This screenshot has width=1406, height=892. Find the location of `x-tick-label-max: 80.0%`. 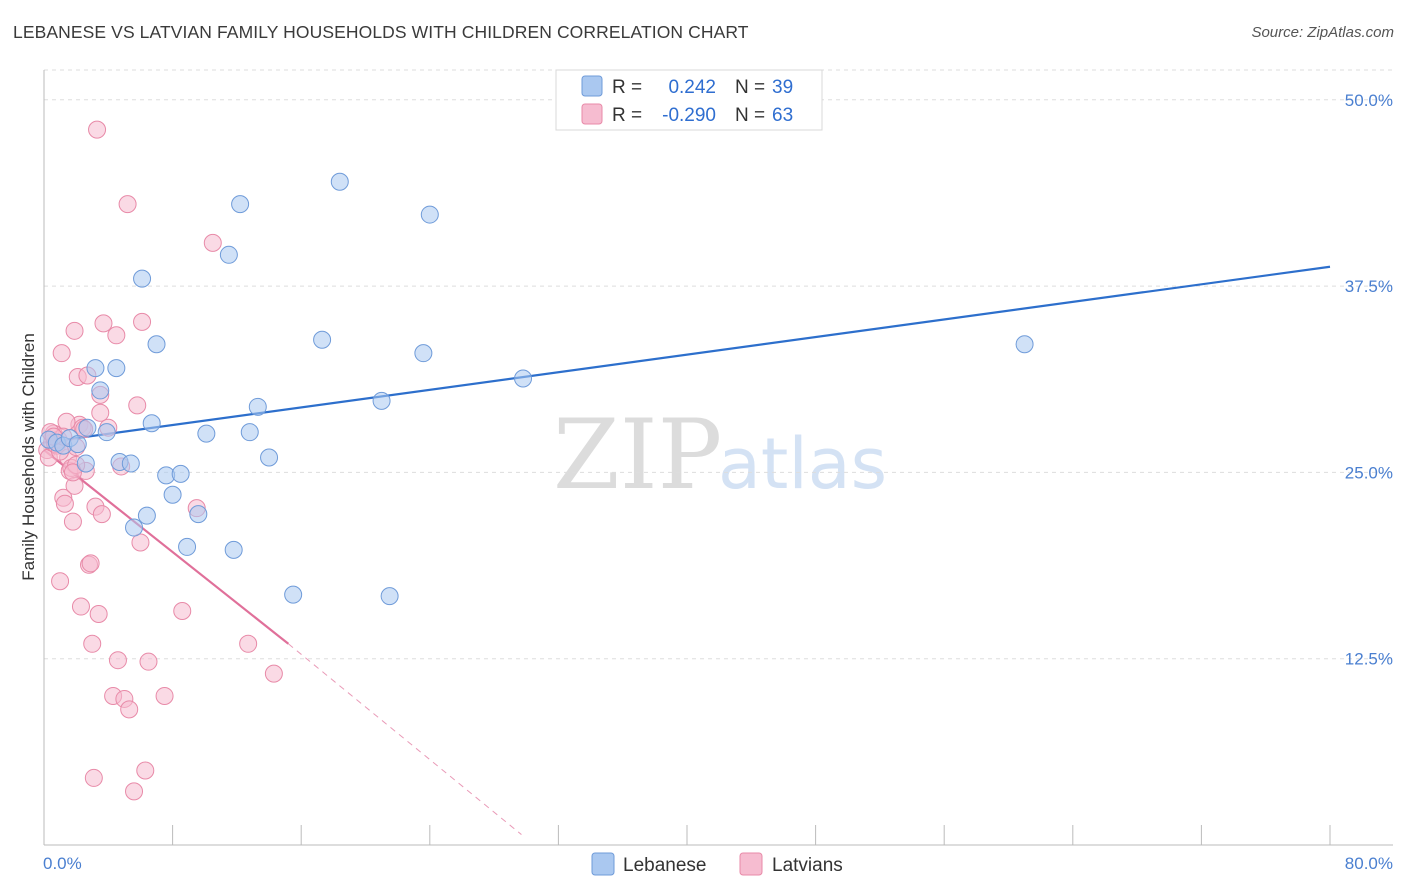

x-tick-label-max: 80.0% is located at coordinates (1369, 863).